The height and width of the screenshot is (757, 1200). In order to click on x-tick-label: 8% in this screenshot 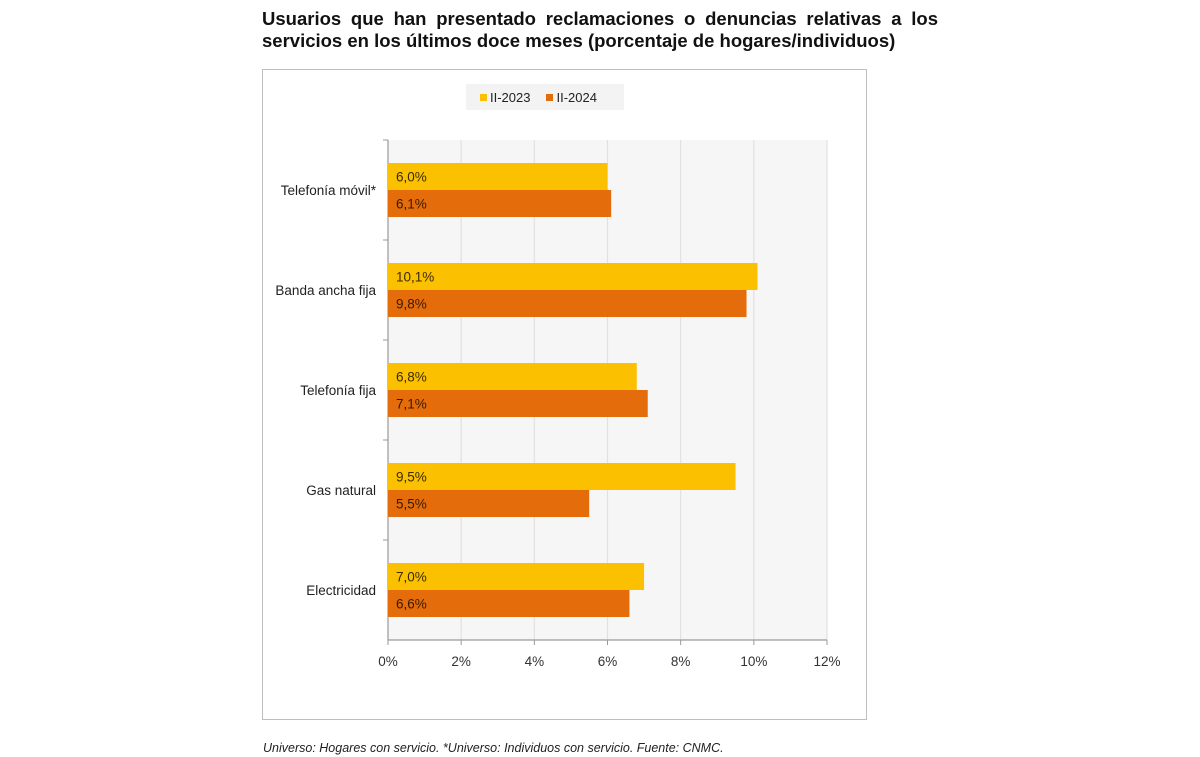, I will do `click(681, 661)`.